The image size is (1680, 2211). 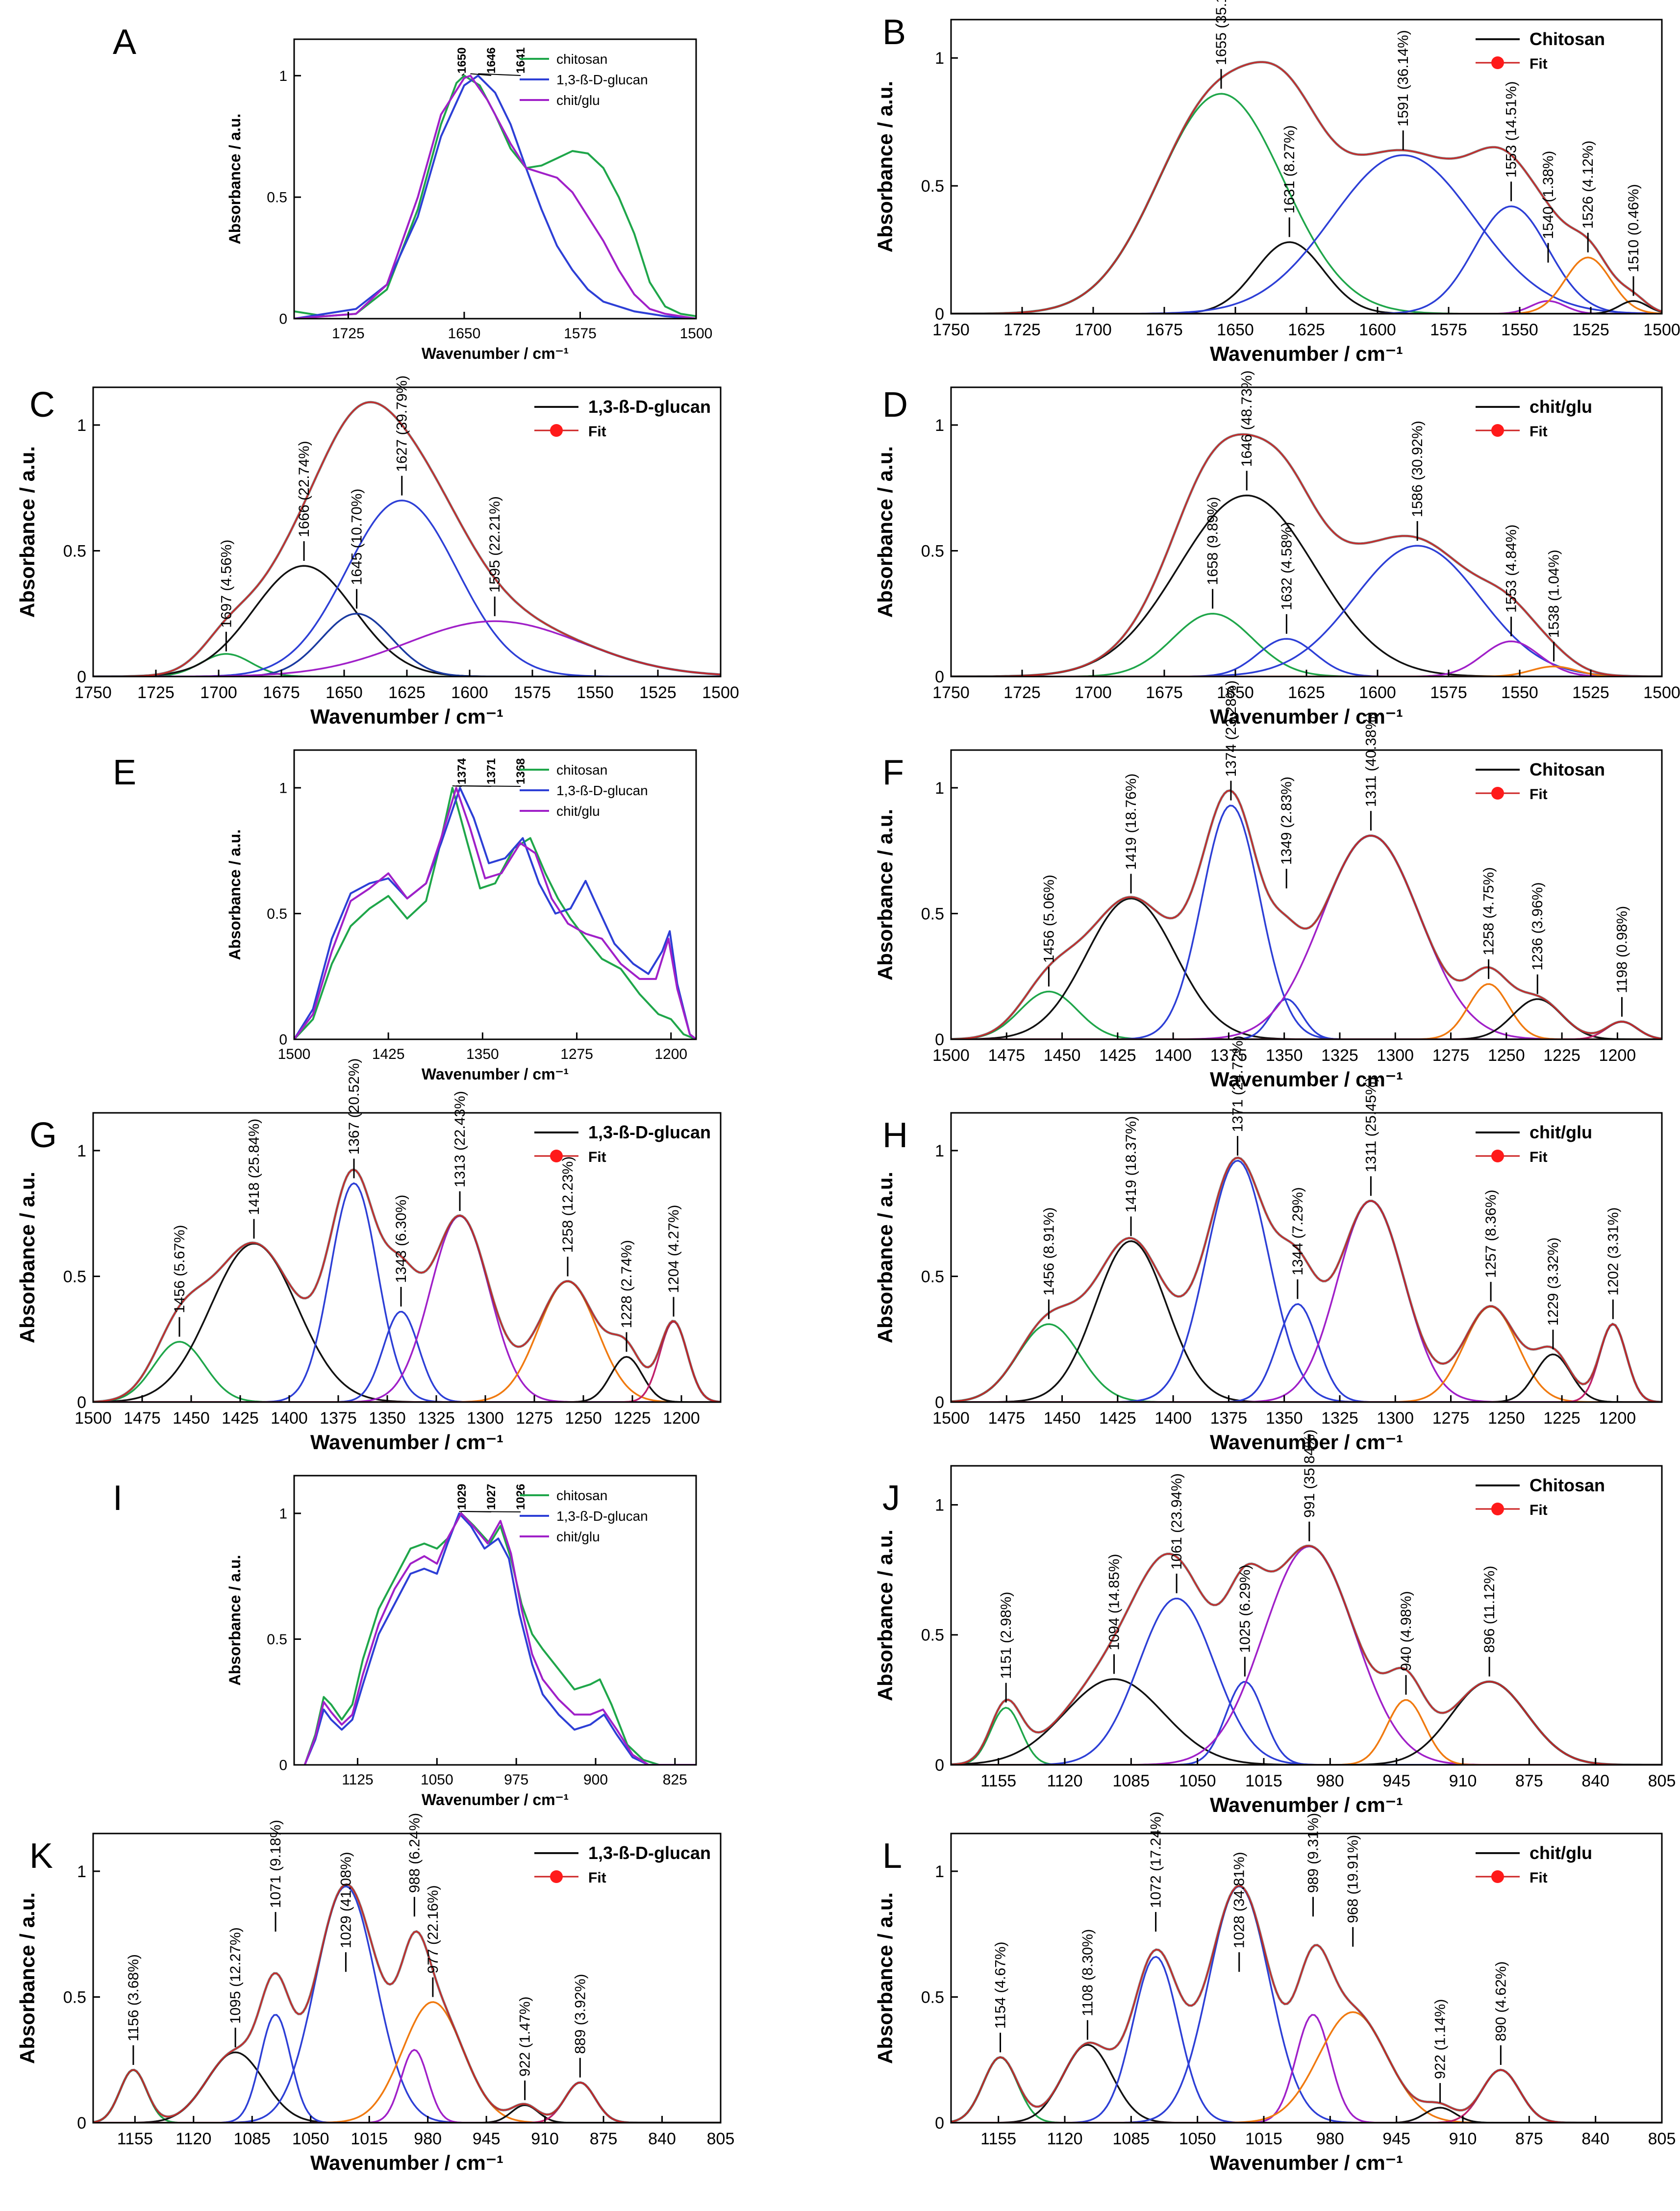 What do you see at coordinates (1239, 1900) in the screenshot?
I see `peak-label: 1028 (34.81%)` at bounding box center [1239, 1900].